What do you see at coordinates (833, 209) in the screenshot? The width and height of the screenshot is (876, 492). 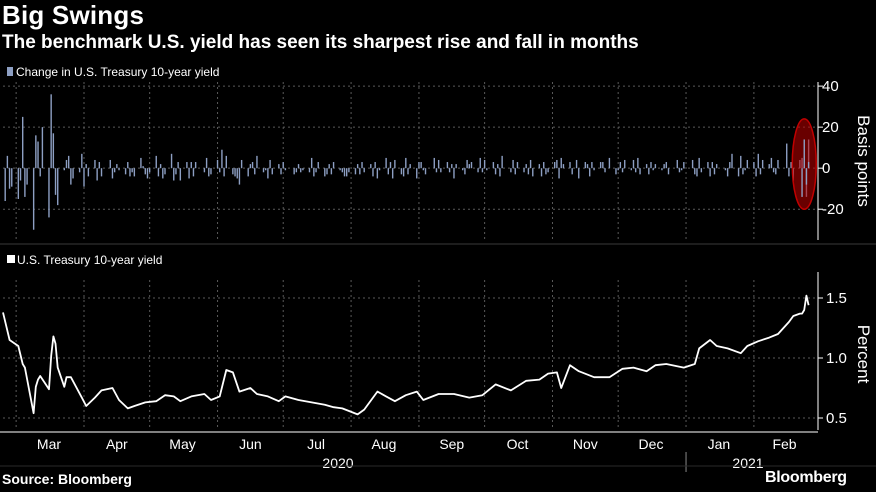 I see `y-tick-label: -20` at bounding box center [833, 209].